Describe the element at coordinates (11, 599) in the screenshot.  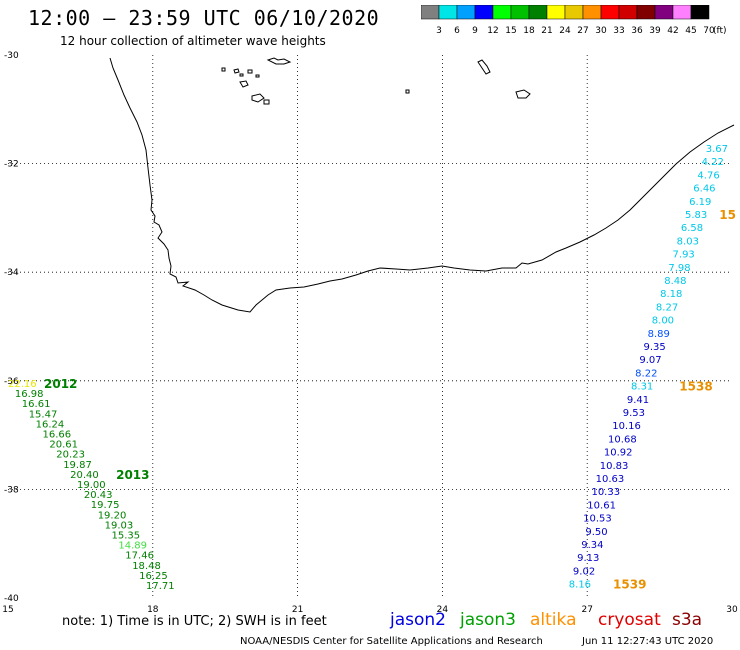
I see `lat-tick-label: -40` at that location.